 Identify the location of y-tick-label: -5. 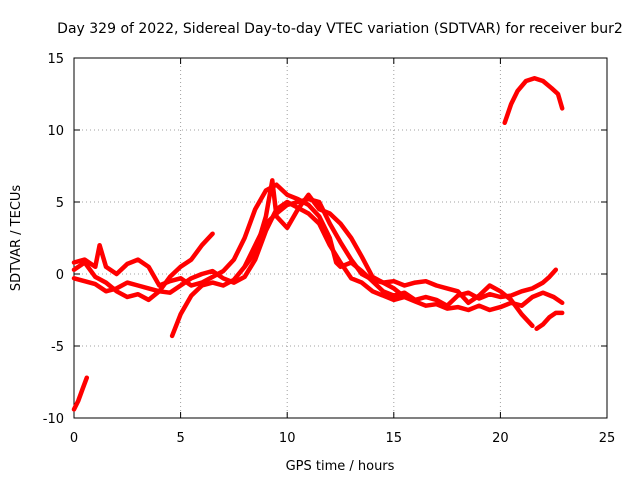
(57, 347).